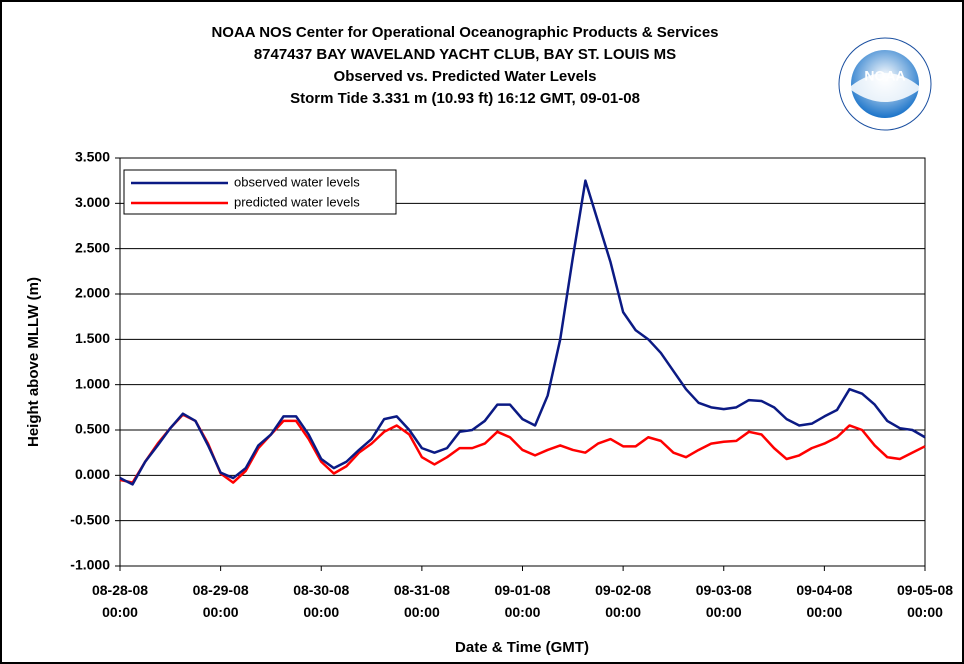 This screenshot has width=964, height=664. I want to click on title-line: Observed vs. Predicted Water Levels, so click(465, 76).